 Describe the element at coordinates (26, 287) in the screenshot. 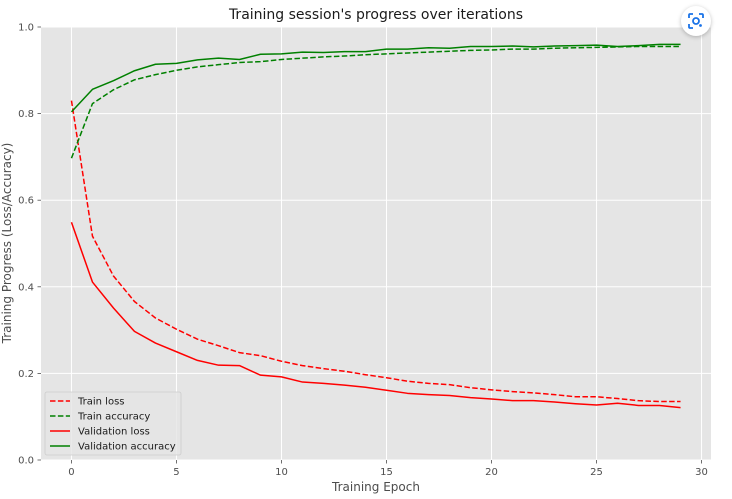

I see `y-tick-label: 0.4` at that location.